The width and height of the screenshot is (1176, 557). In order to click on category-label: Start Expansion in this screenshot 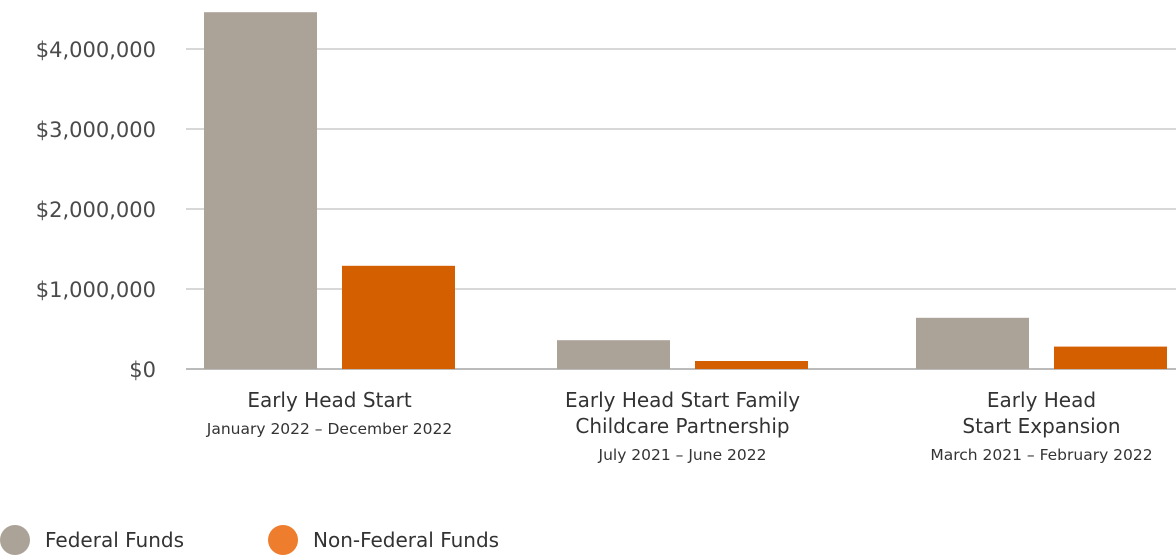, I will do `click(1041, 426)`.